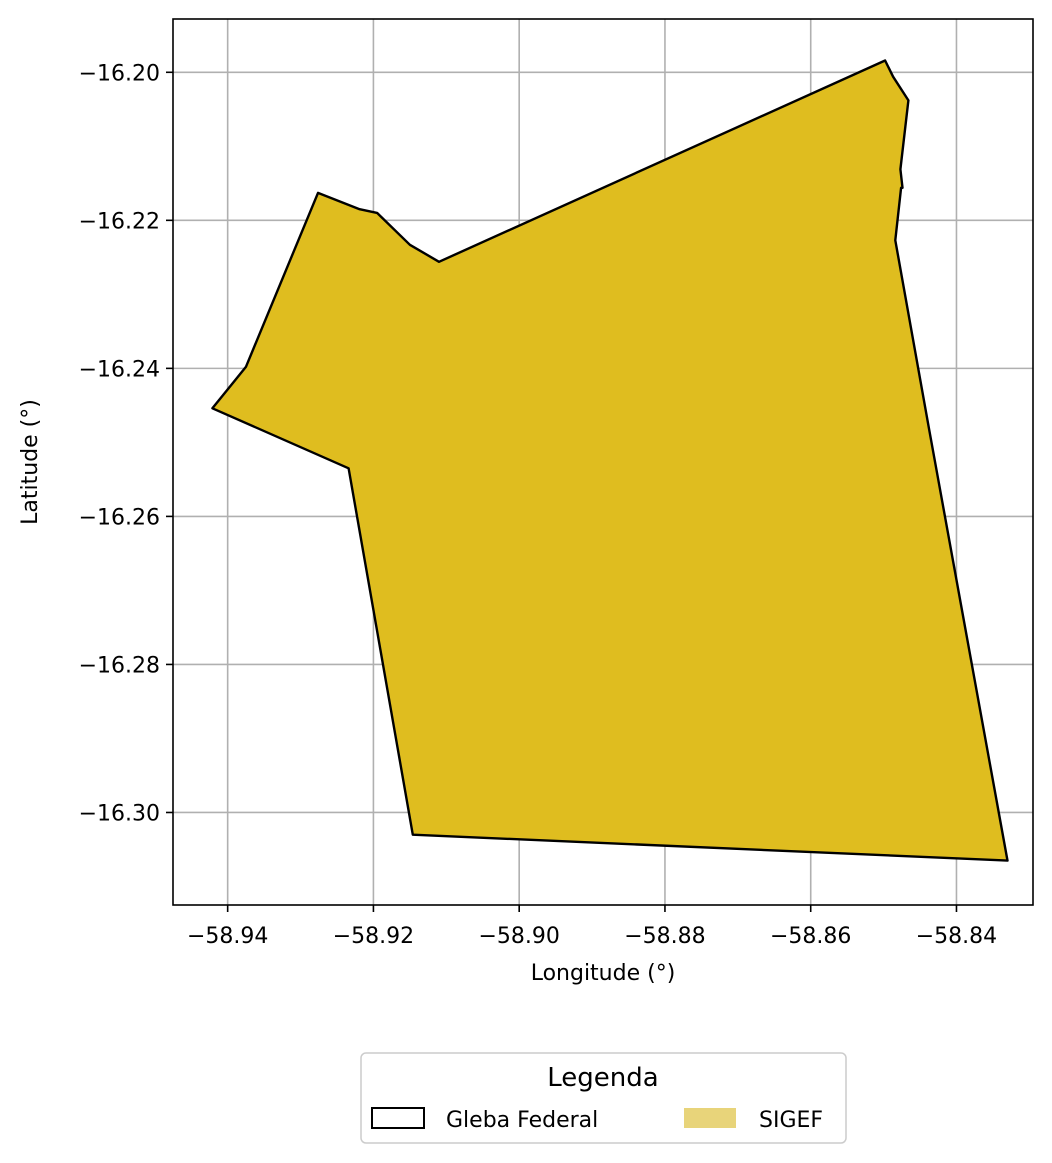 This screenshot has width=1052, height=1163. I want to click on y-tick-label: −16.24, so click(119, 369).